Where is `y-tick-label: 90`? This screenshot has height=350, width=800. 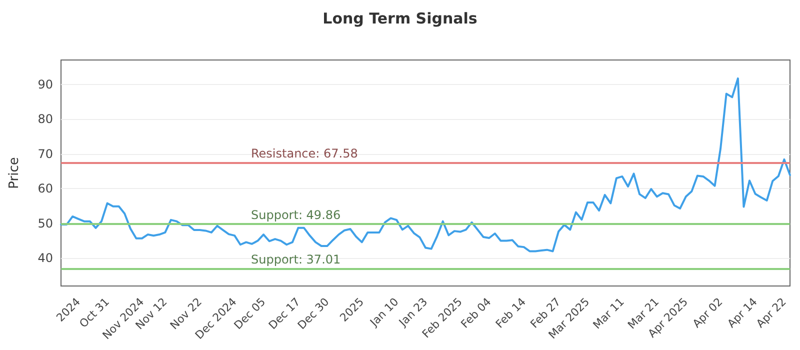
y-tick-label: 90 is located at coordinates (45, 84).